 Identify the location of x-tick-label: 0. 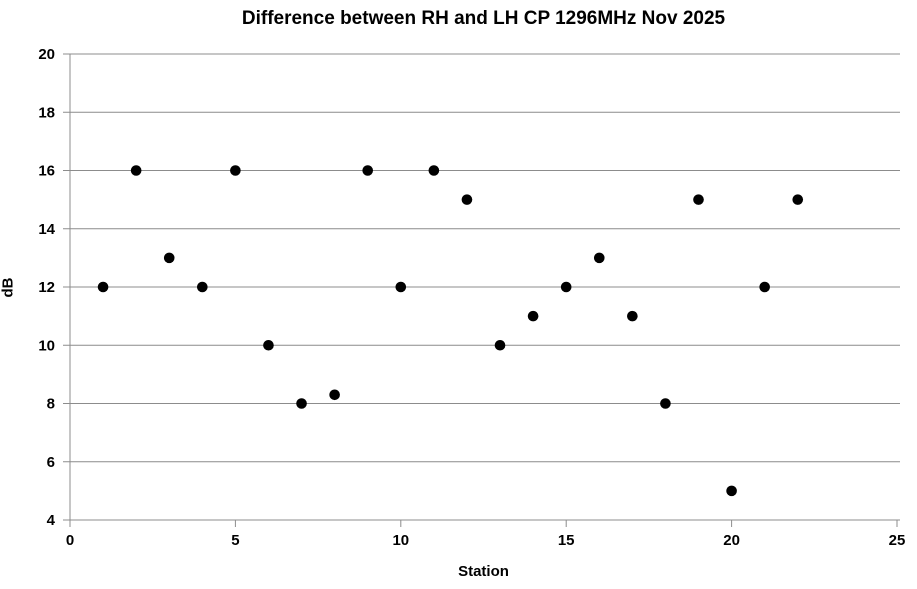
(70, 540).